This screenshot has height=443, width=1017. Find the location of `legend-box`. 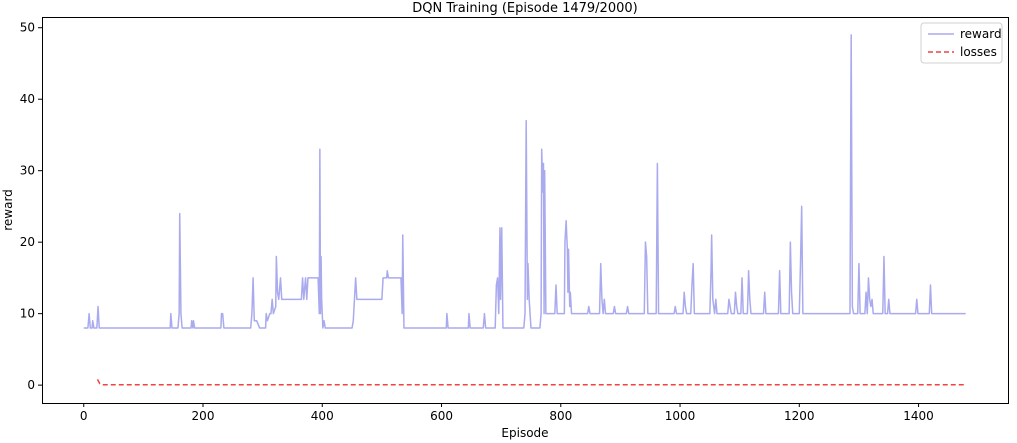

legend-box is located at coordinates (961, 43).